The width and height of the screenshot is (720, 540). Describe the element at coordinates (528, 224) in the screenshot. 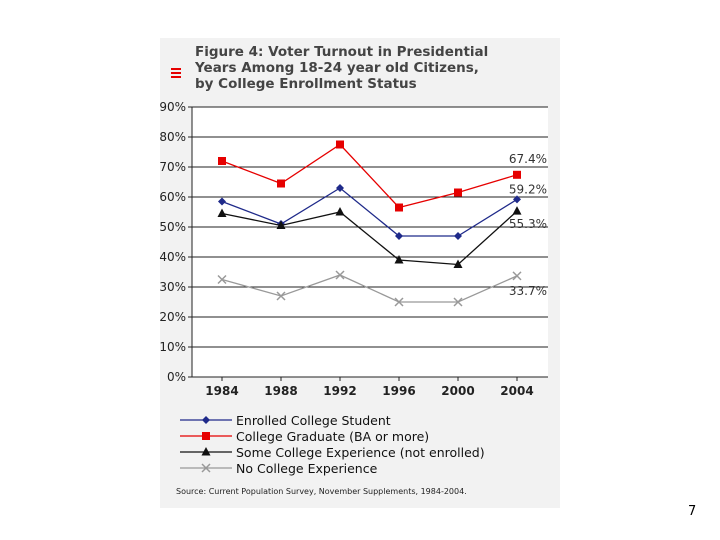

I see `end-label-some_college: 55.3%` at that location.